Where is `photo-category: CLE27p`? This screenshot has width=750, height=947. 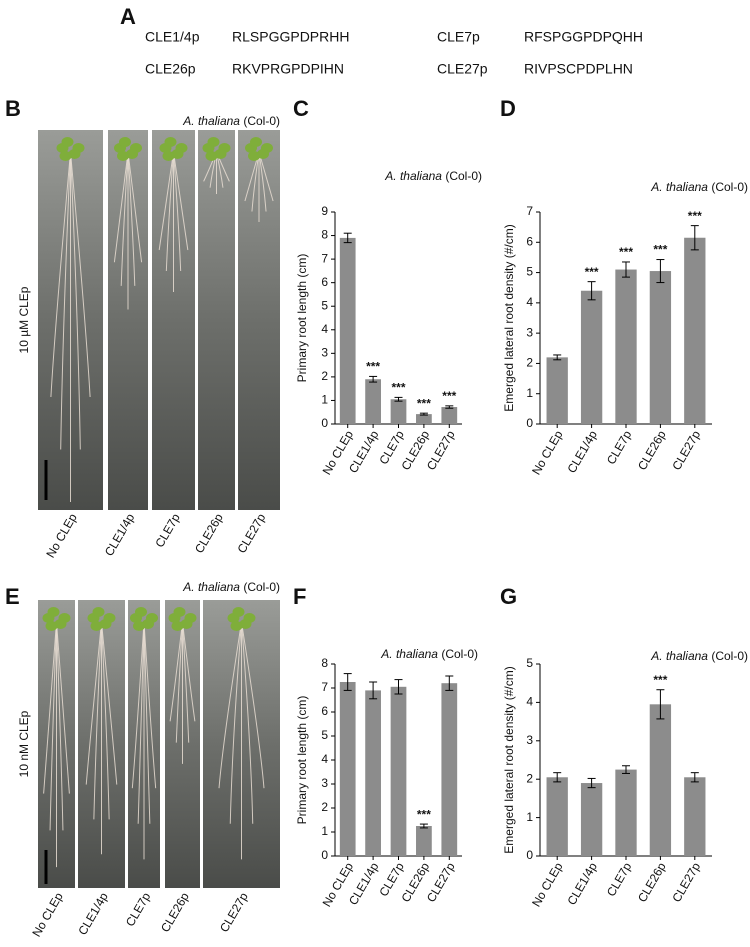
photo-category: CLE27p is located at coordinates (252, 533).